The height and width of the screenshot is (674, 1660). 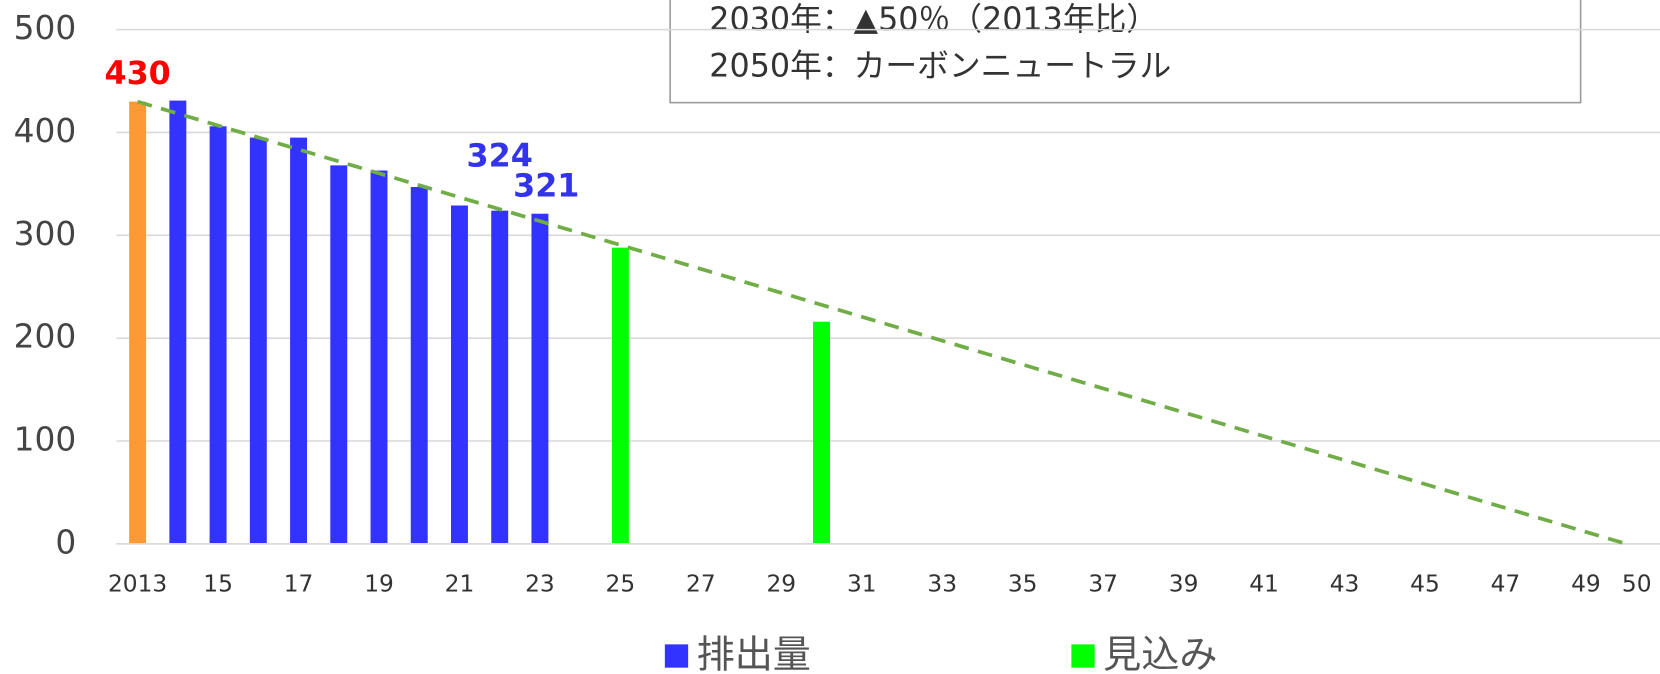 What do you see at coordinates (546, 186) in the screenshot?
I see `data-label: 321` at bounding box center [546, 186].